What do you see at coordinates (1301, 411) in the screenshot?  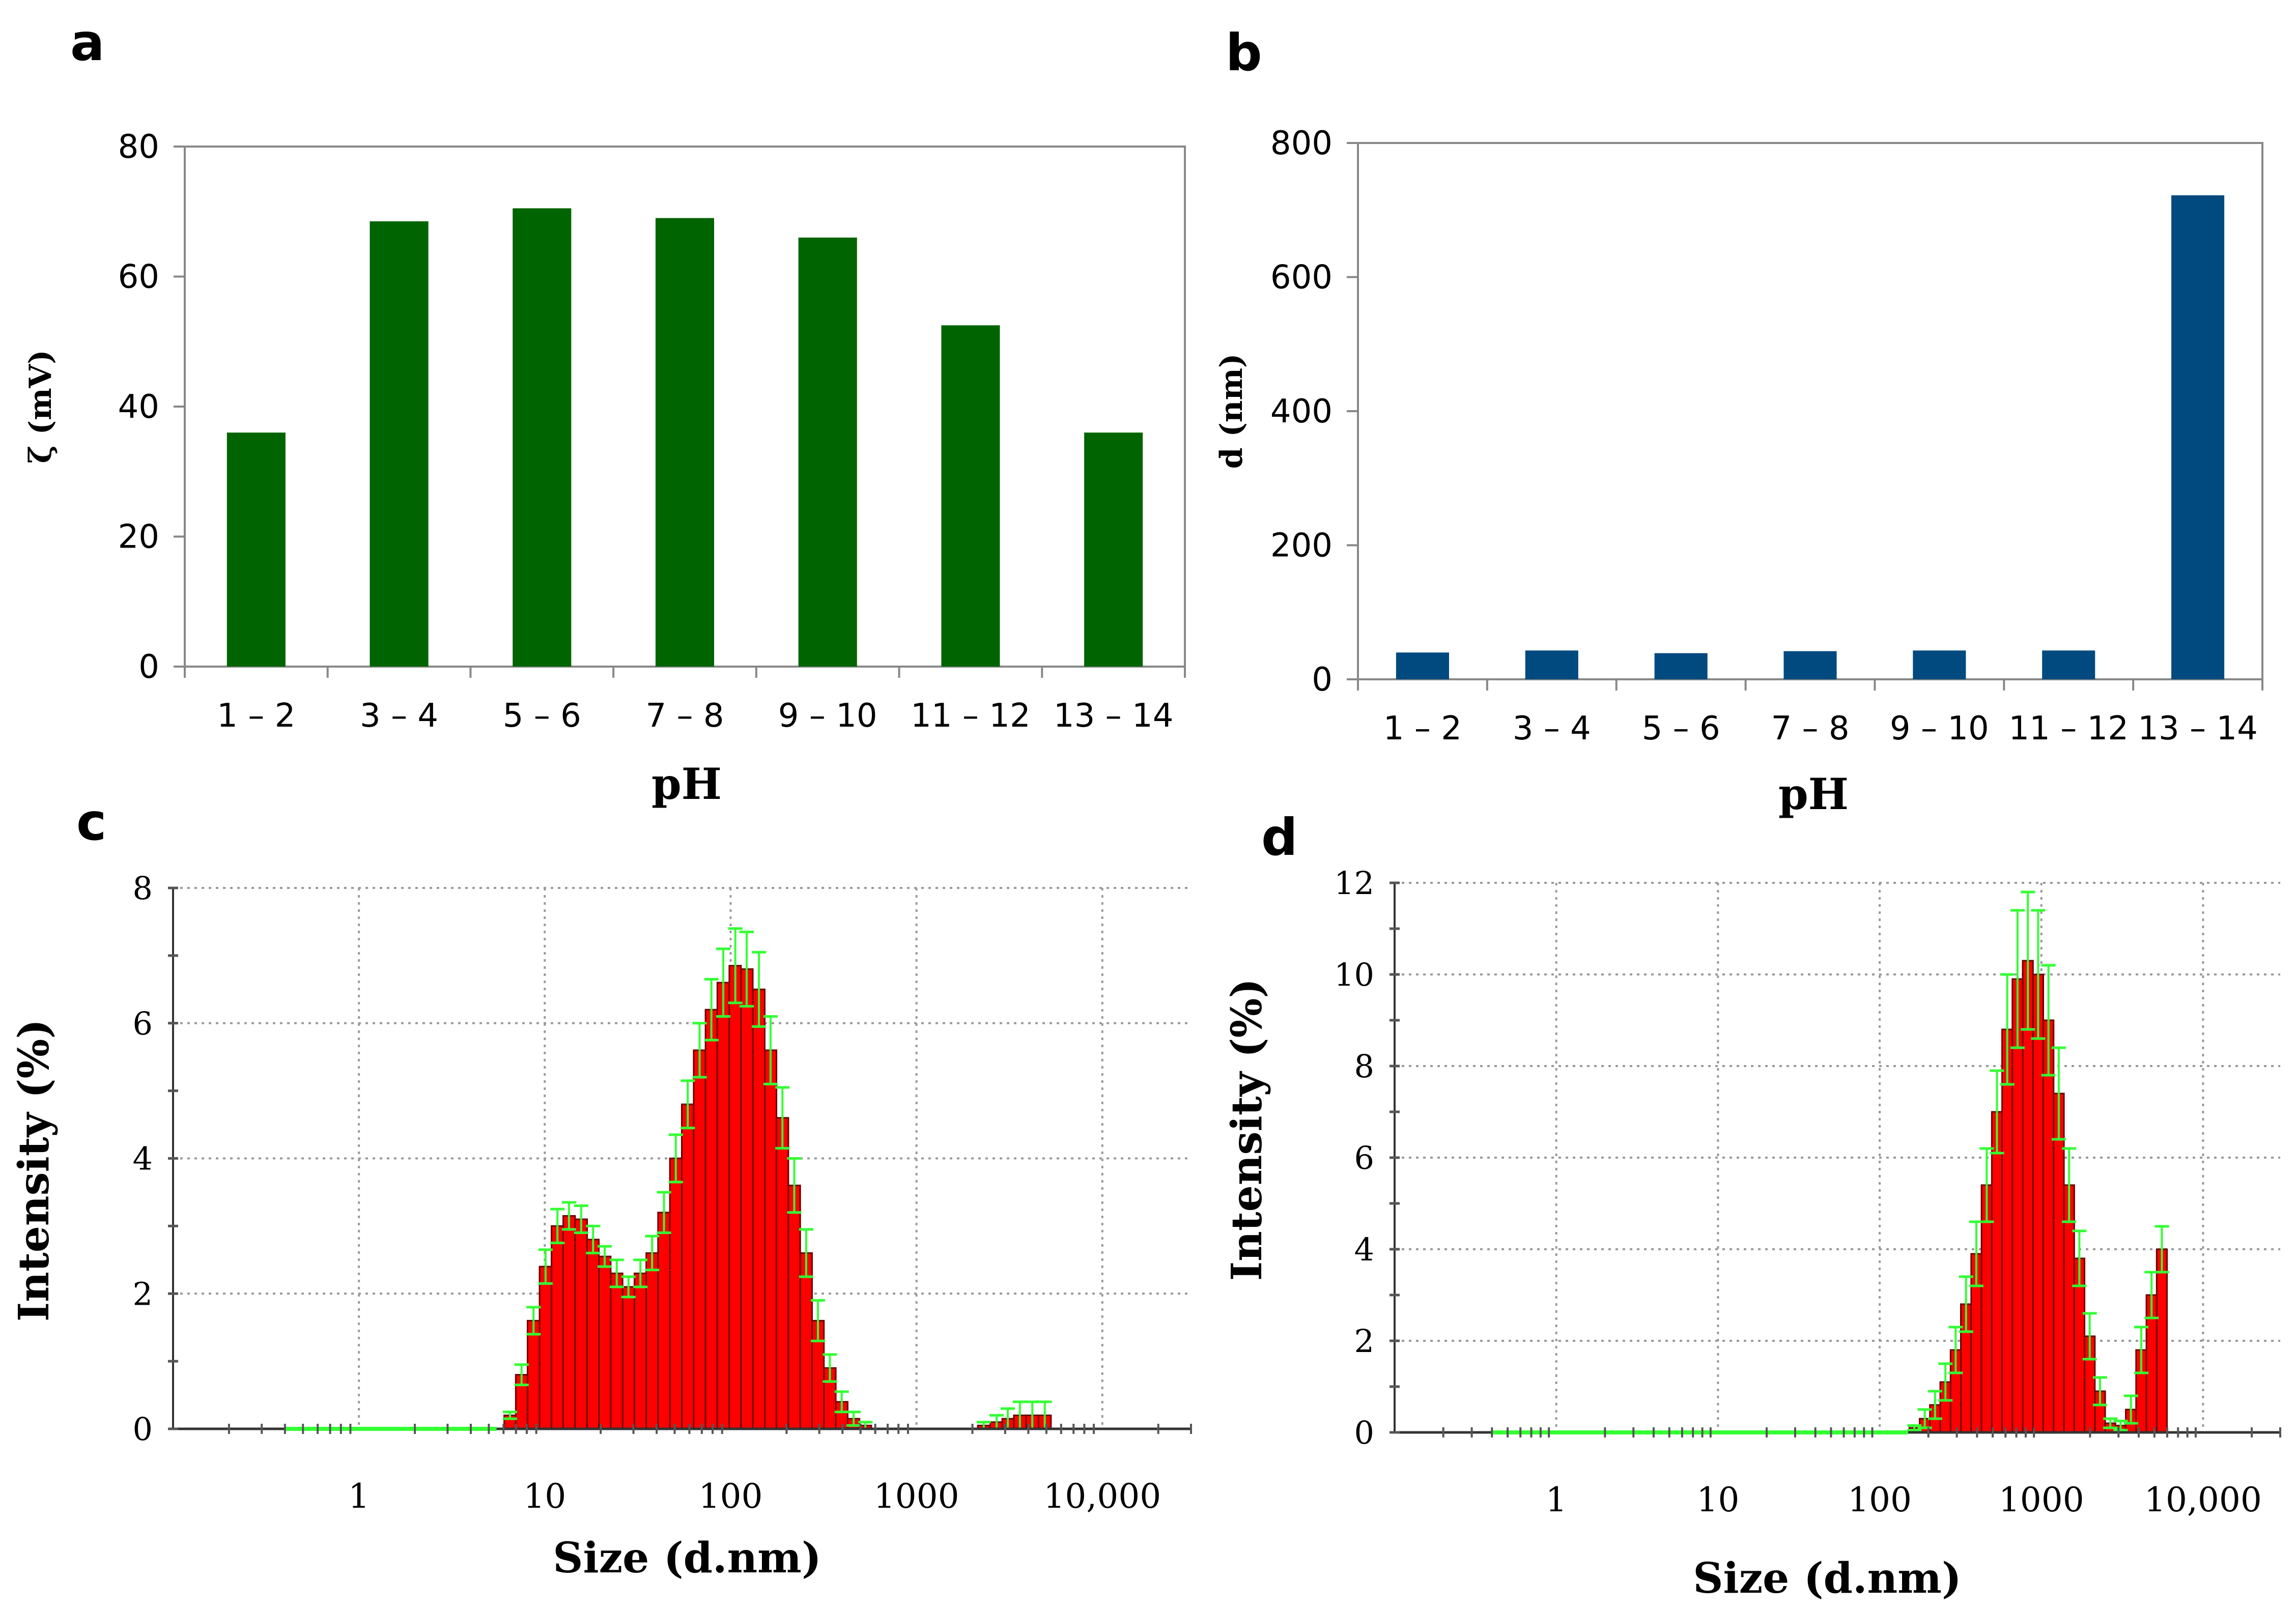 I see `b-y-tick-label: 400` at bounding box center [1301, 411].